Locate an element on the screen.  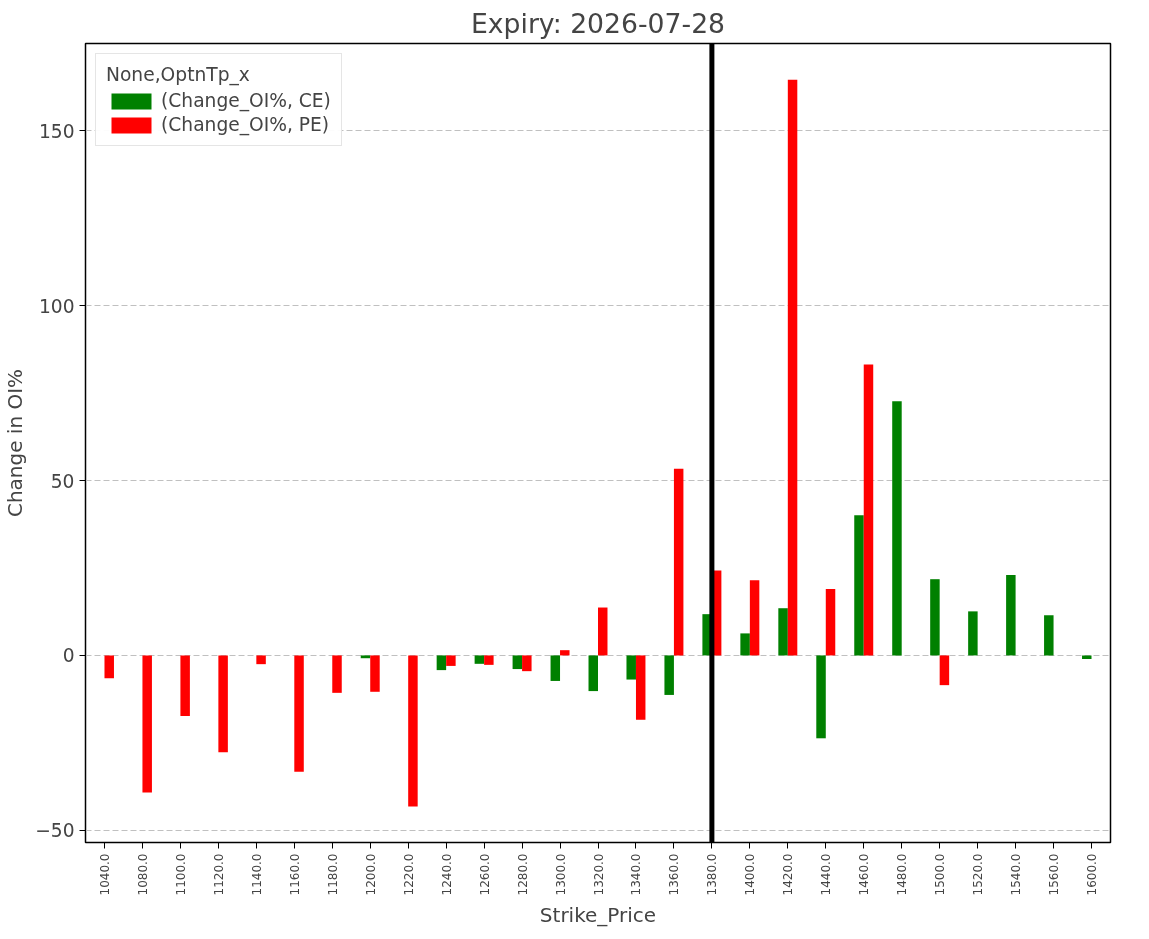
x-tick-label: 1160.0 is located at coordinates (294, 874).